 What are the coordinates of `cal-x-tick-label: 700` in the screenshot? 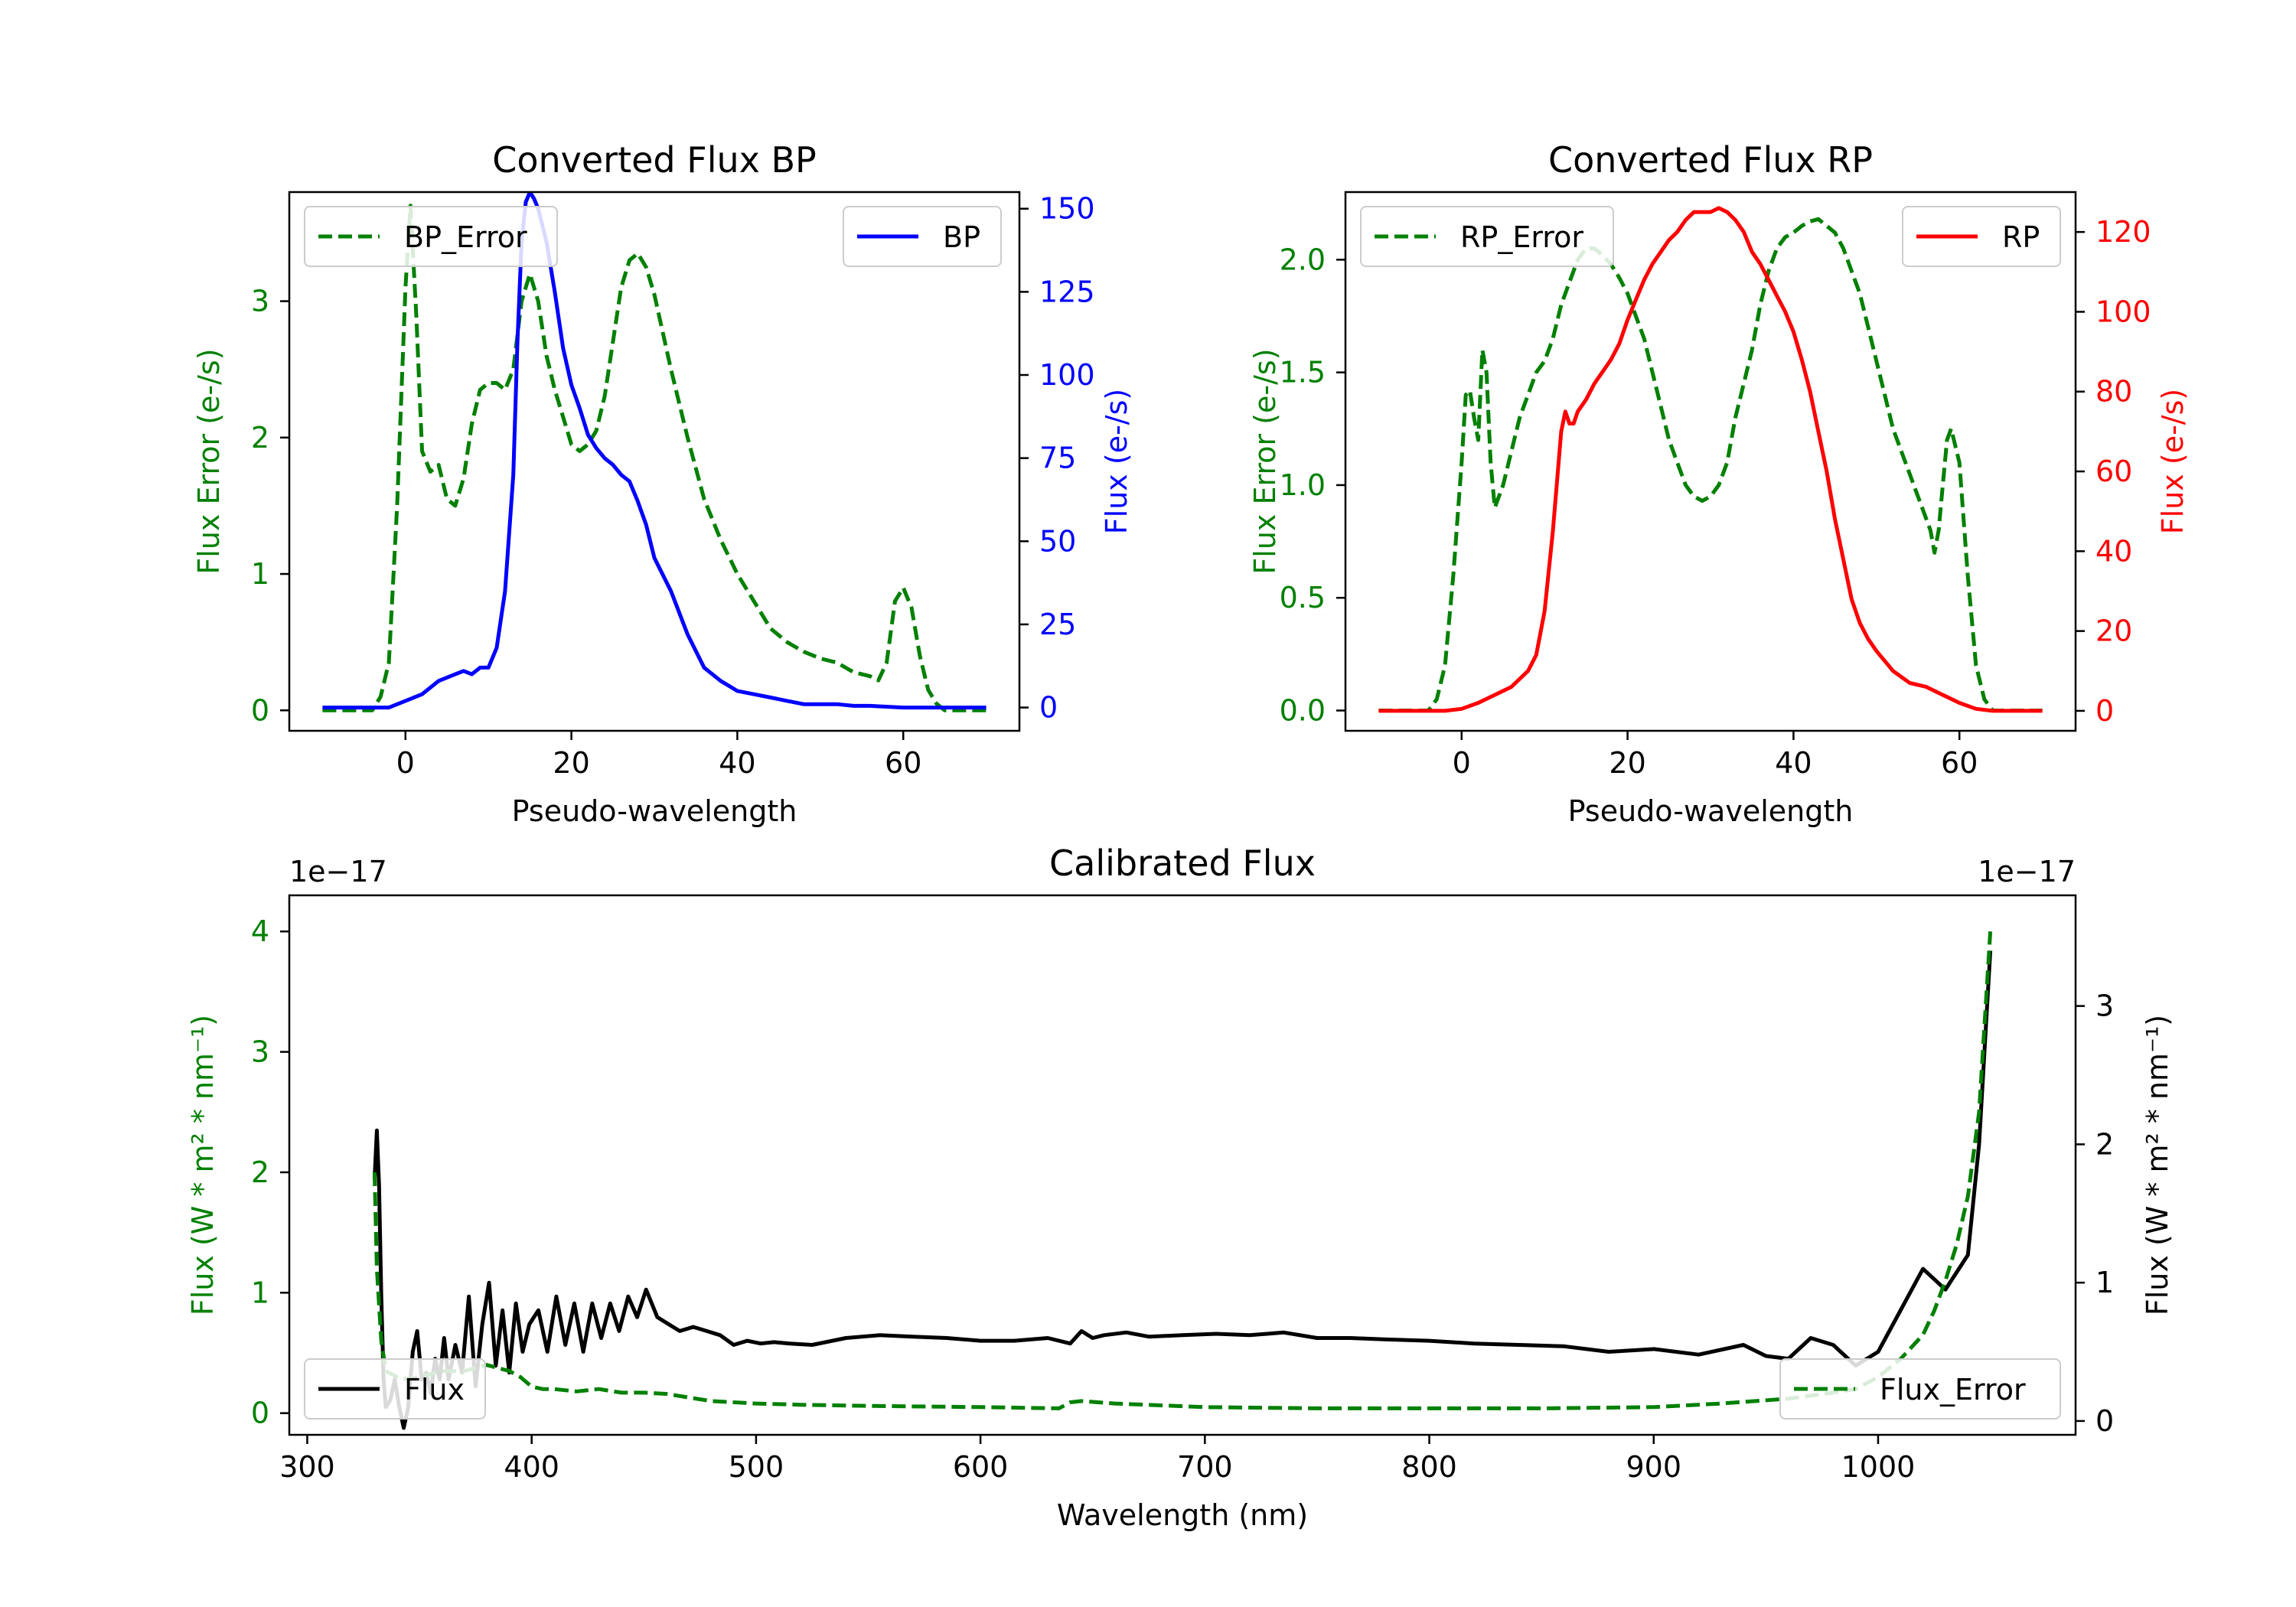 It's located at (1205, 1467).